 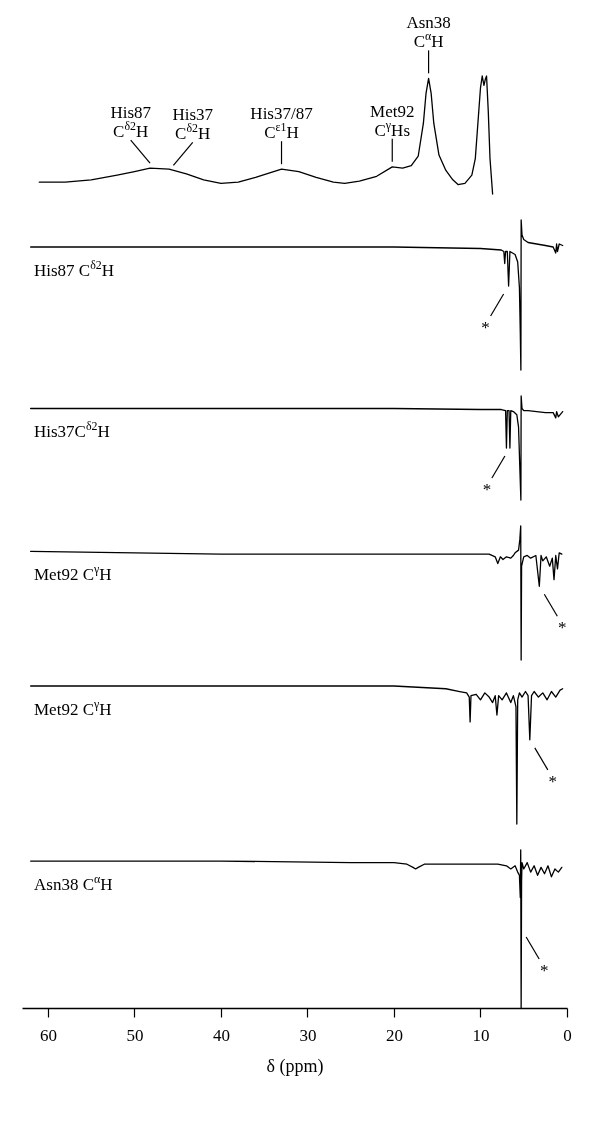 I want to click on annotation: Asn38 C$^{α}$H, so click(x=428, y=32).